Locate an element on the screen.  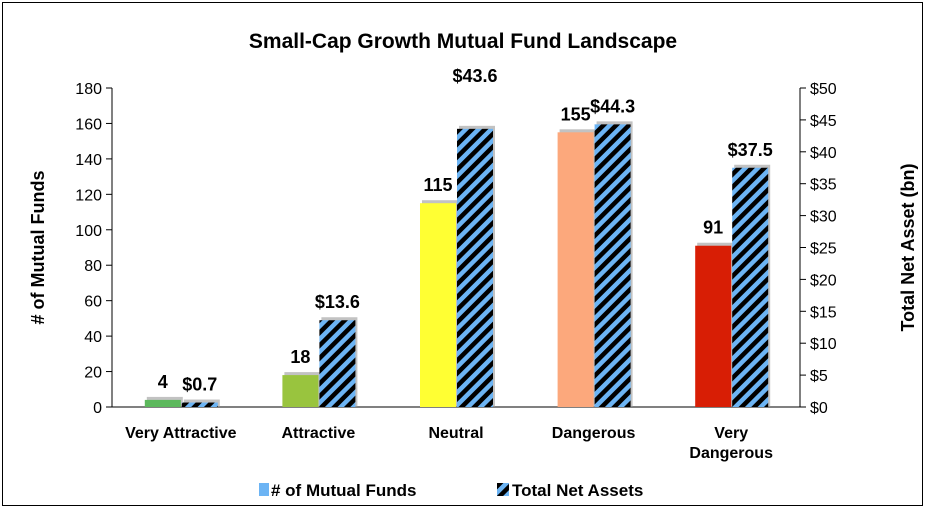
legend-swatch-mutual-funds is located at coordinates (264, 489).